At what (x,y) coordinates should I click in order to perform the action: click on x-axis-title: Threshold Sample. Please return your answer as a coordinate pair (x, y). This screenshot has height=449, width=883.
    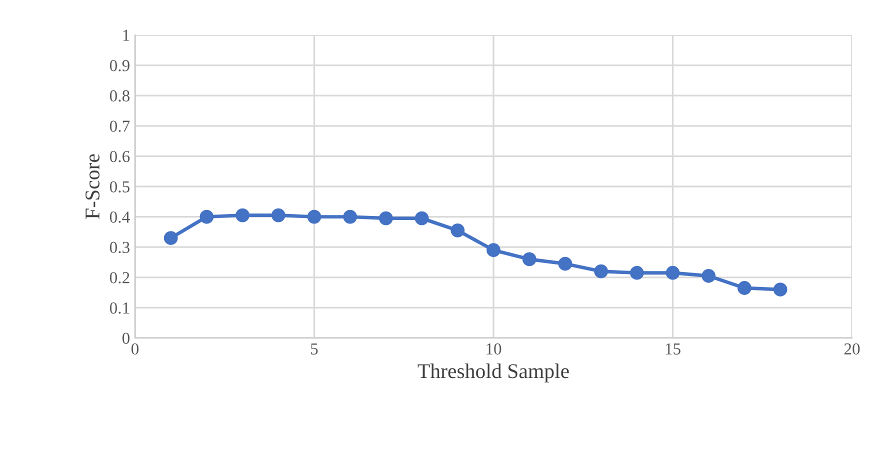
    Looking at the image, I should click on (493, 373).